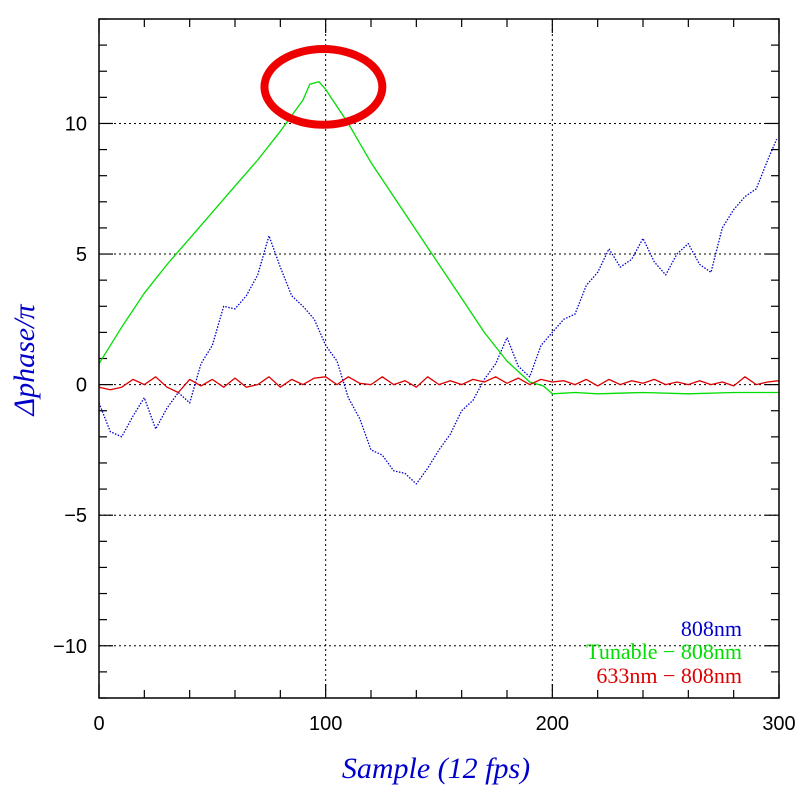  What do you see at coordinates (711, 628) in the screenshot?
I see `legend-entry-1: 808nm` at bounding box center [711, 628].